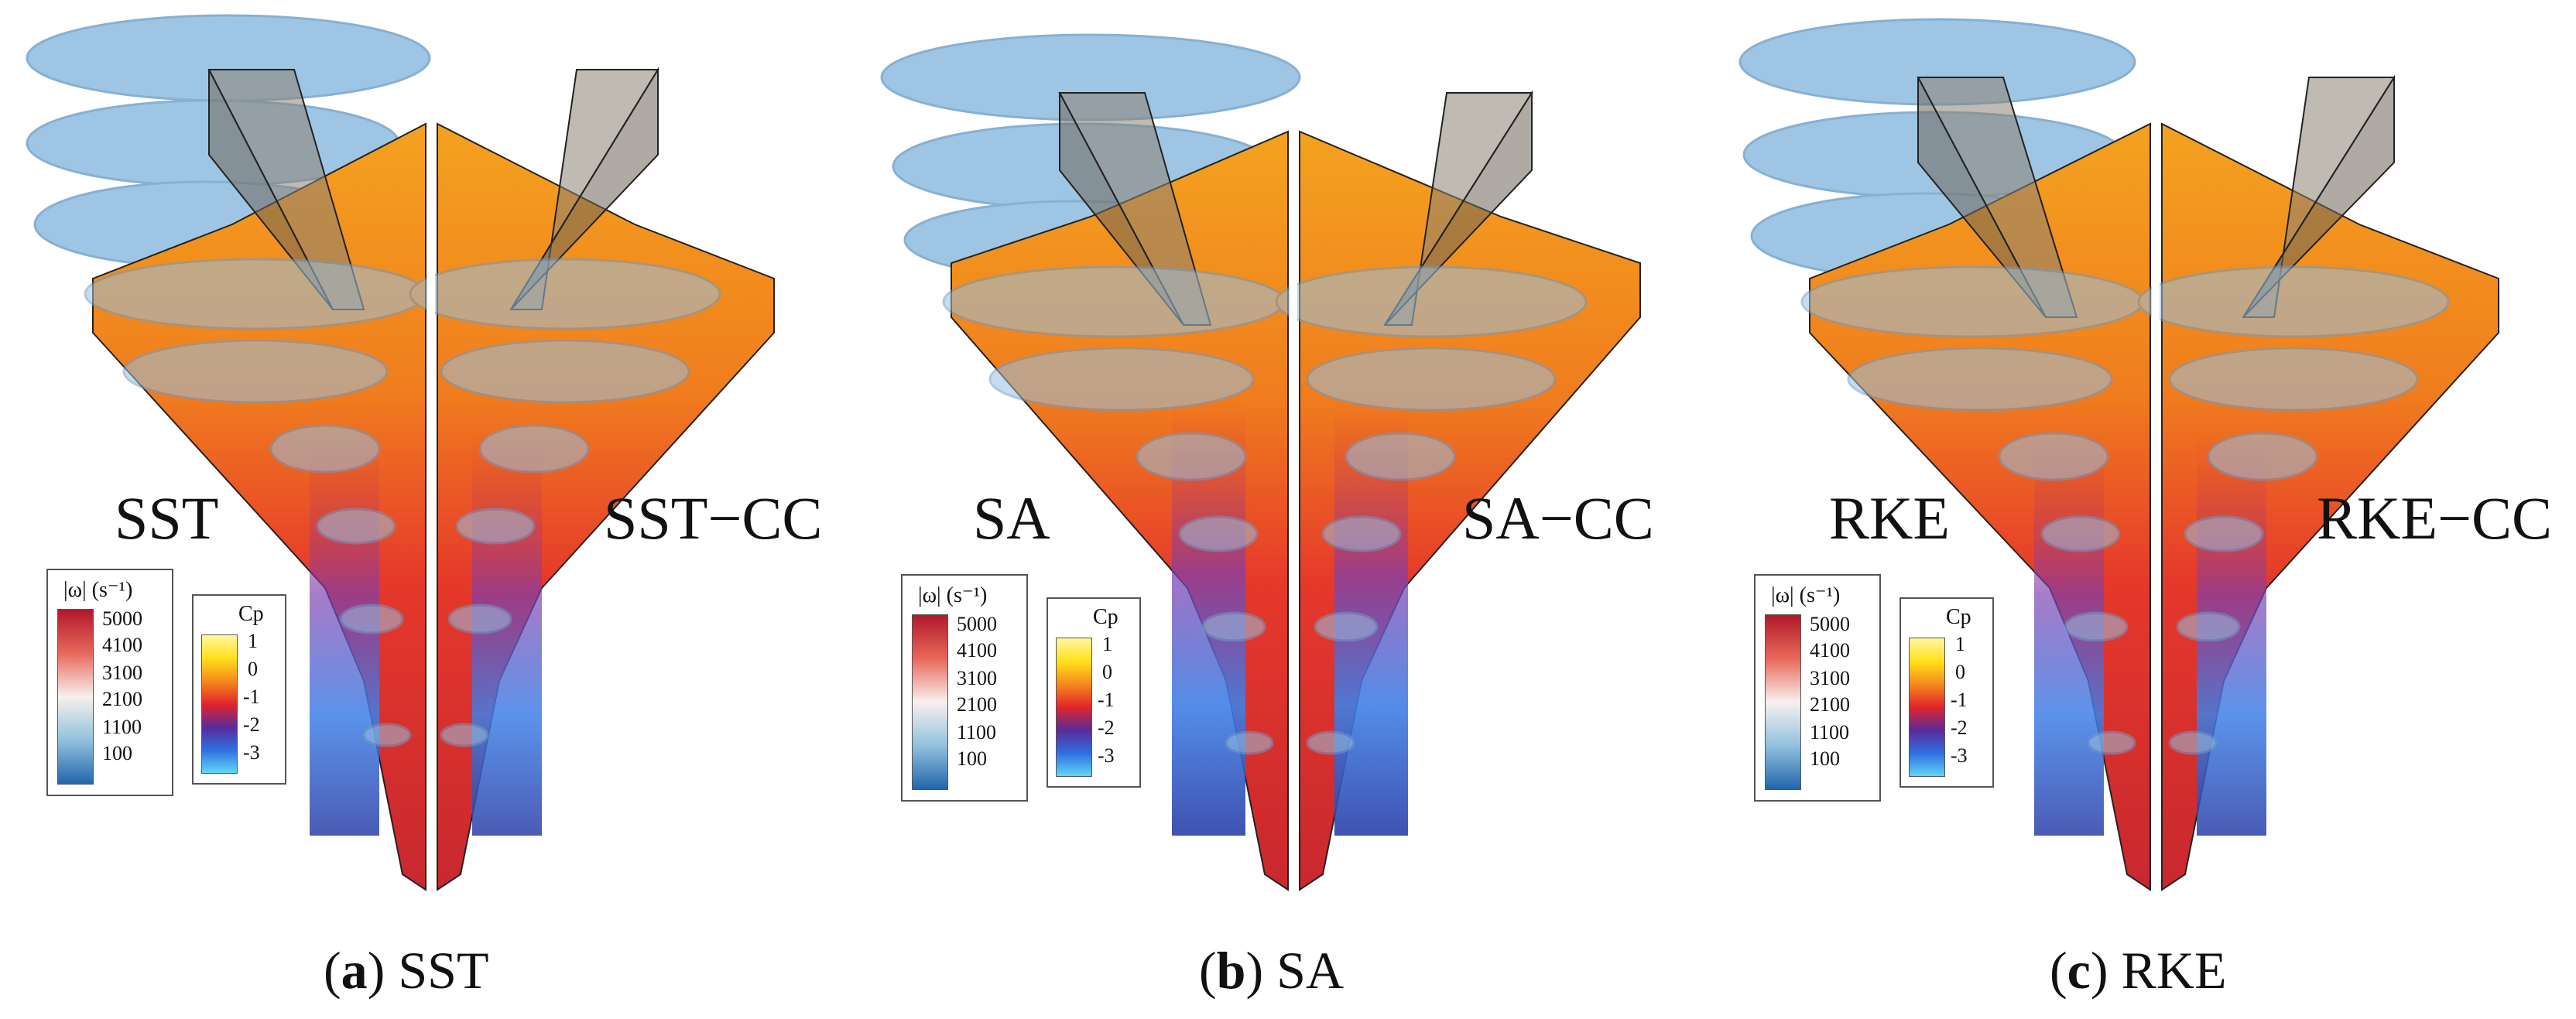 The image size is (2576, 1019). What do you see at coordinates (1012, 518) in the screenshot?
I see `left-model-label: SA` at bounding box center [1012, 518].